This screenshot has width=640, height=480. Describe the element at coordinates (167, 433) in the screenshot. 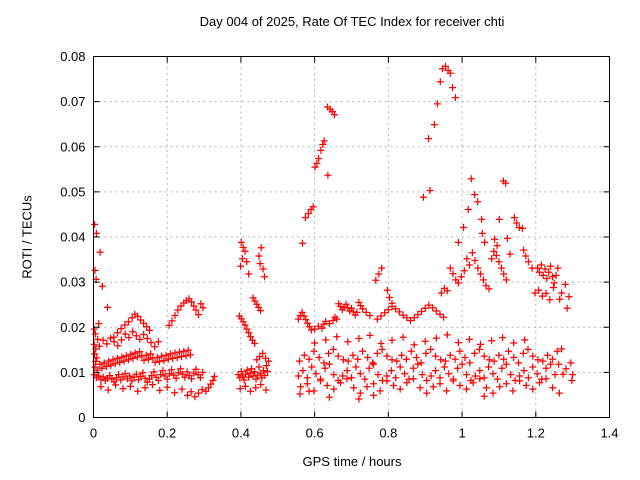

I see `svg-text: 0.2` at that location.